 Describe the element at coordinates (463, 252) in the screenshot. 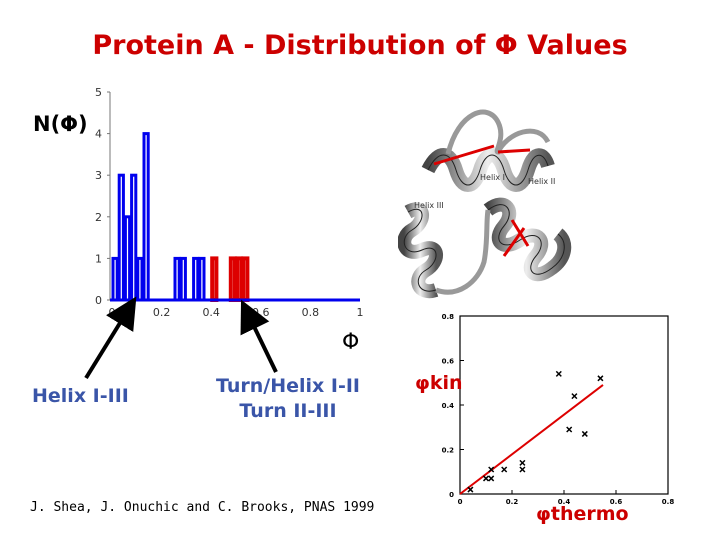

I see `bottom-loop` at that location.